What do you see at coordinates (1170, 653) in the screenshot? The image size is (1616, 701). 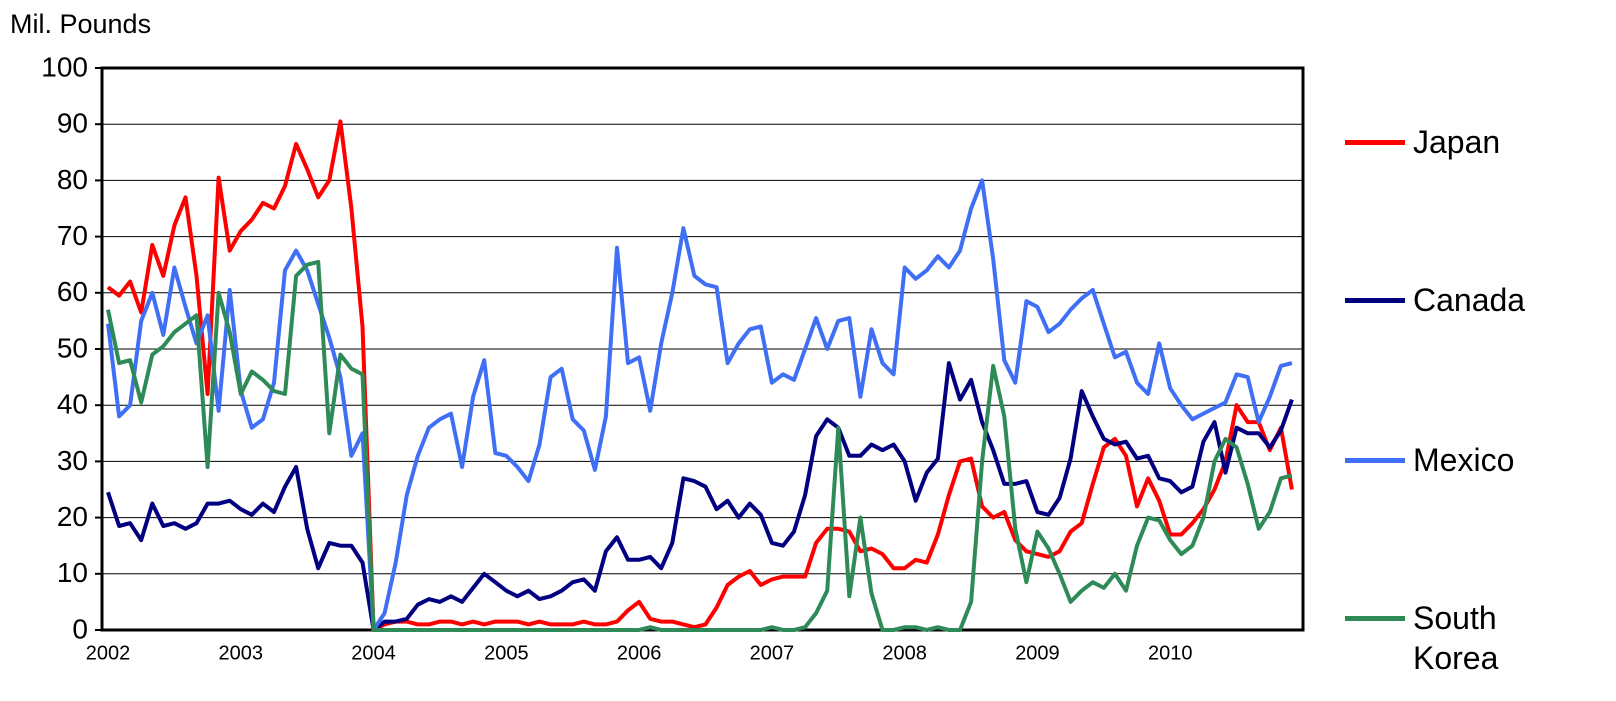 I see `x-tick-label: 2010` at bounding box center [1170, 653].